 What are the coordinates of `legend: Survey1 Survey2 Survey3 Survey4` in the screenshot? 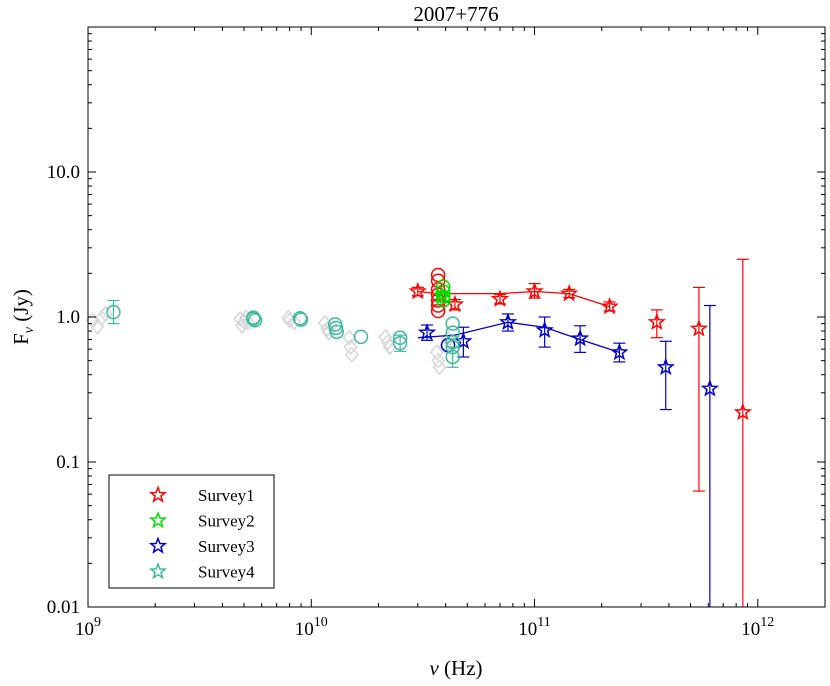 It's located at (191, 531).